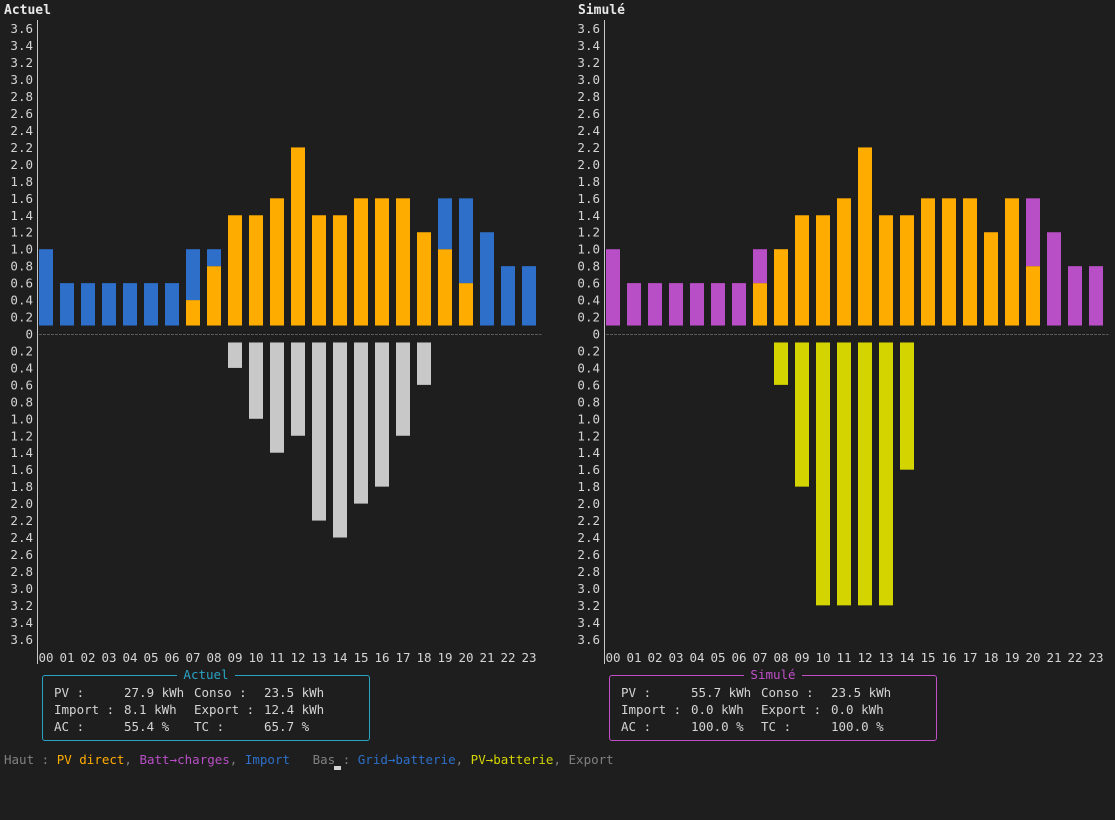 Image resolution: width=1115 pixels, height=820 pixels. What do you see at coordinates (184, 759) in the screenshot?
I see `legend-batt-charges: Batt→charges` at bounding box center [184, 759].